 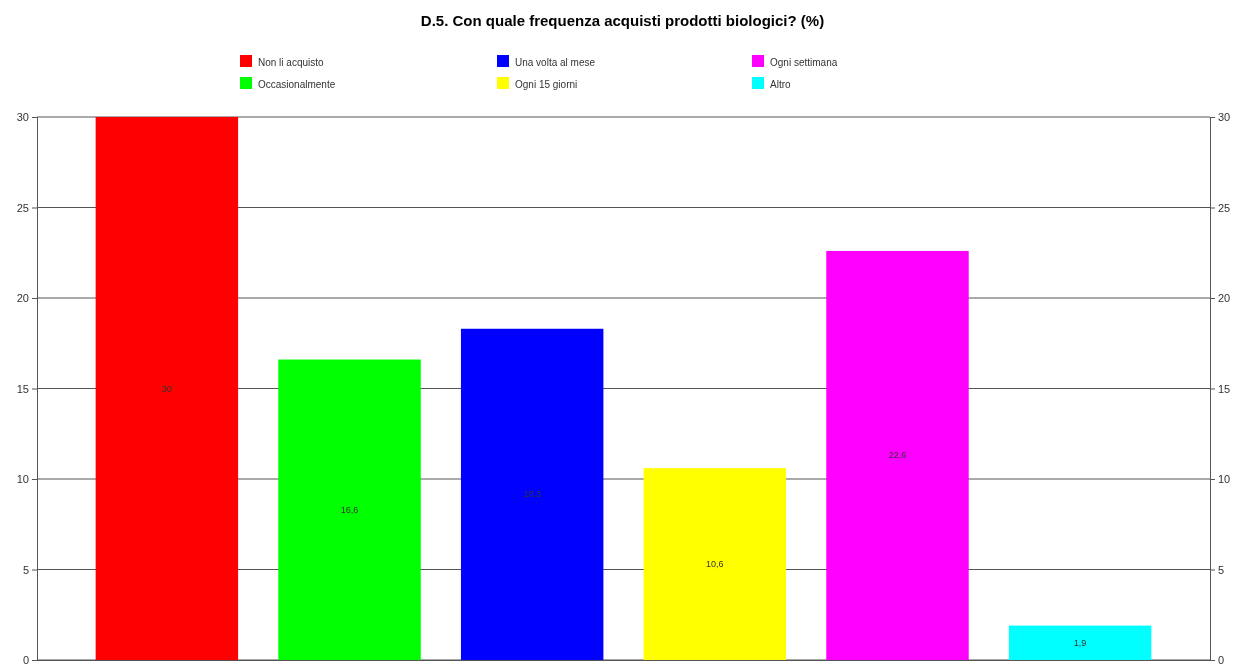 What do you see at coordinates (1224, 388) in the screenshot?
I see `y2-tick-label: 15` at bounding box center [1224, 388].